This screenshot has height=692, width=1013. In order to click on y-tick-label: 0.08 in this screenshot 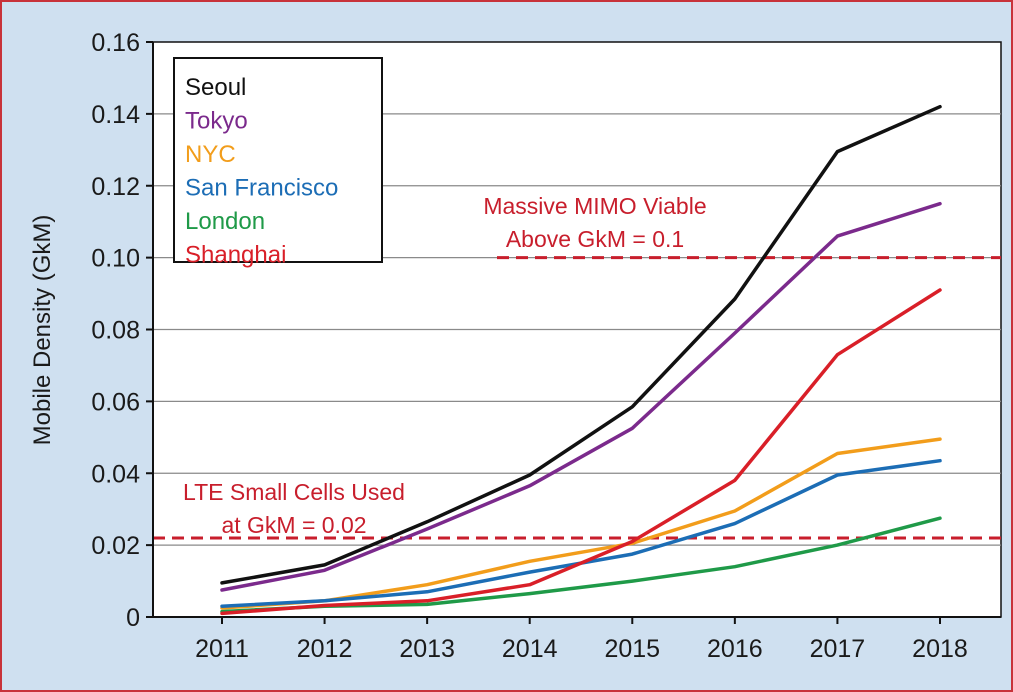, I will do `click(115, 331)`.